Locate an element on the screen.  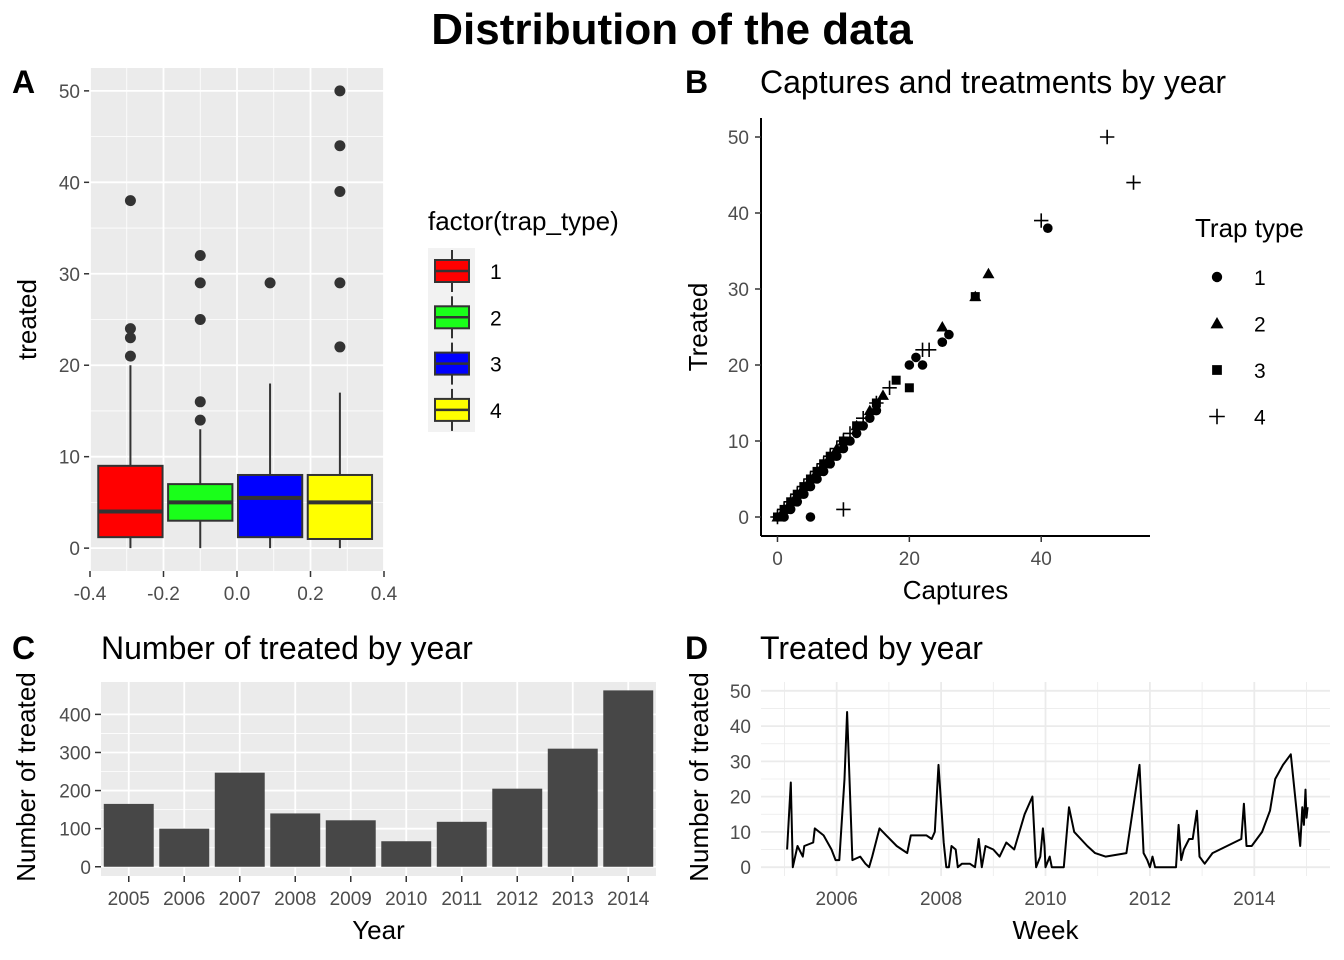
bar-2011 is located at coordinates (461, 844).